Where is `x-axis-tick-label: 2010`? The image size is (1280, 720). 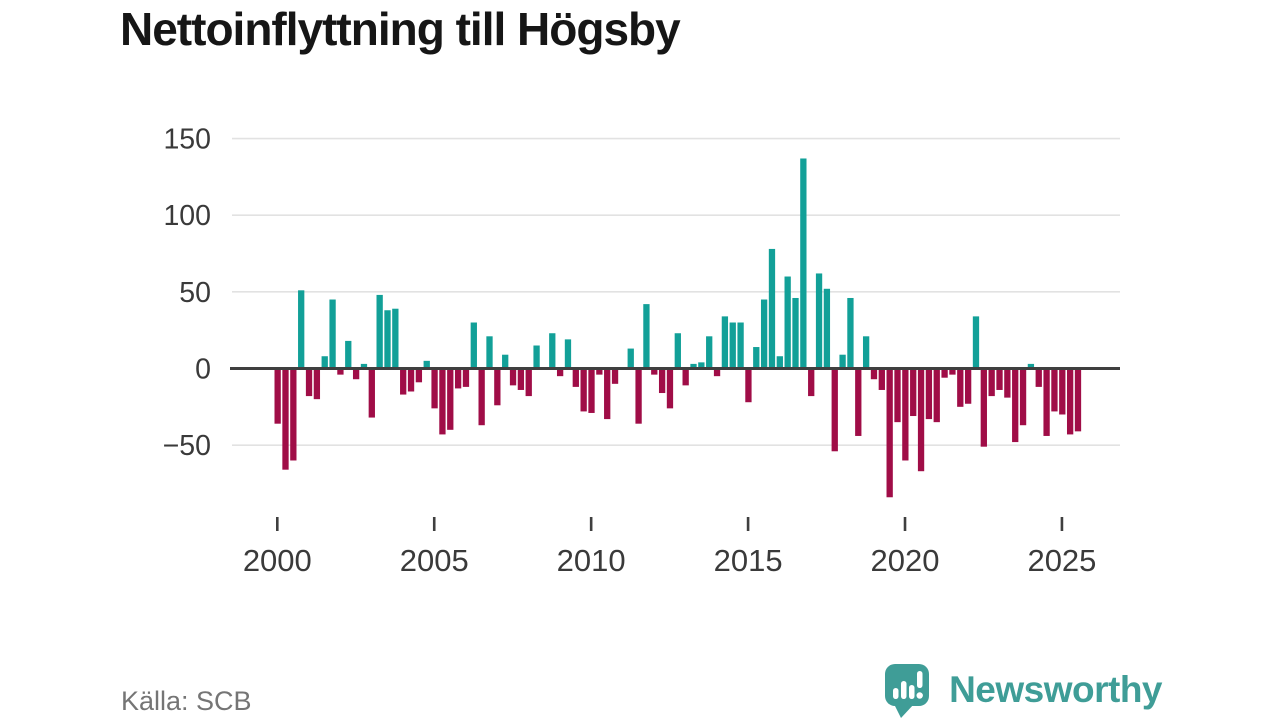
x-axis-tick-label: 2010 is located at coordinates (591, 560).